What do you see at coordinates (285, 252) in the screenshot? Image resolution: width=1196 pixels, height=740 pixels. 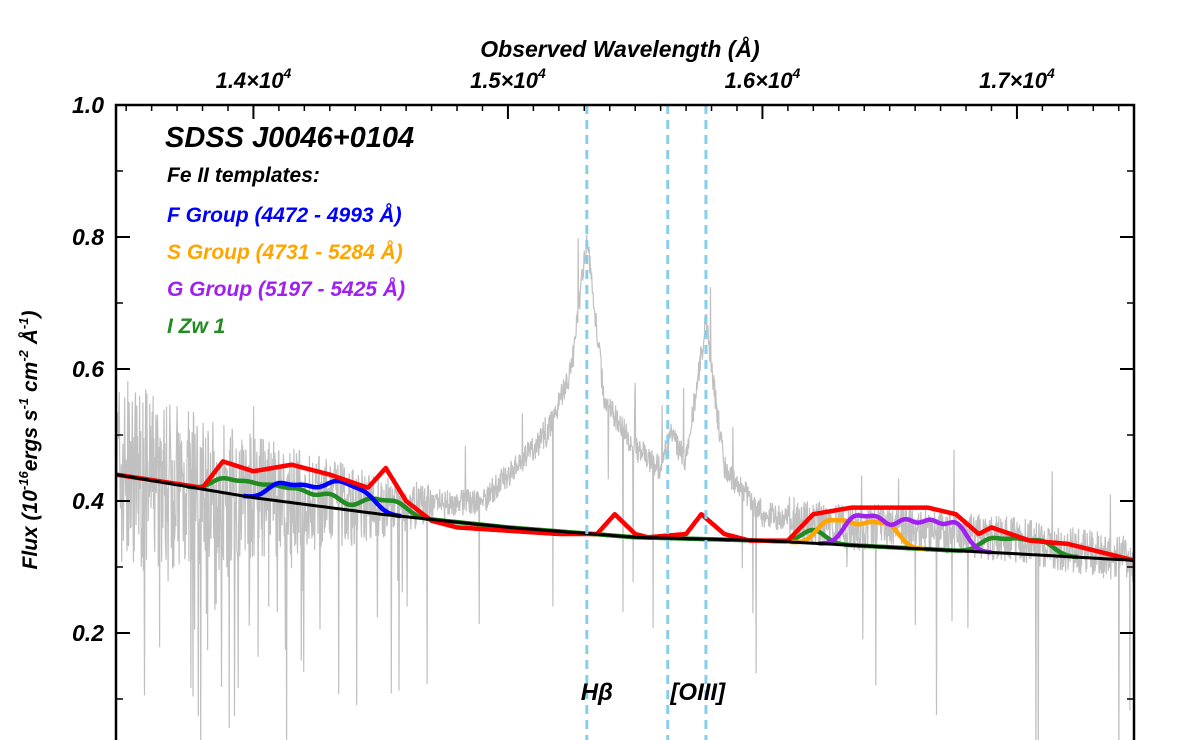 I see `legend-entry-2: S Group (4731 - 5284 Å)` at bounding box center [285, 252].